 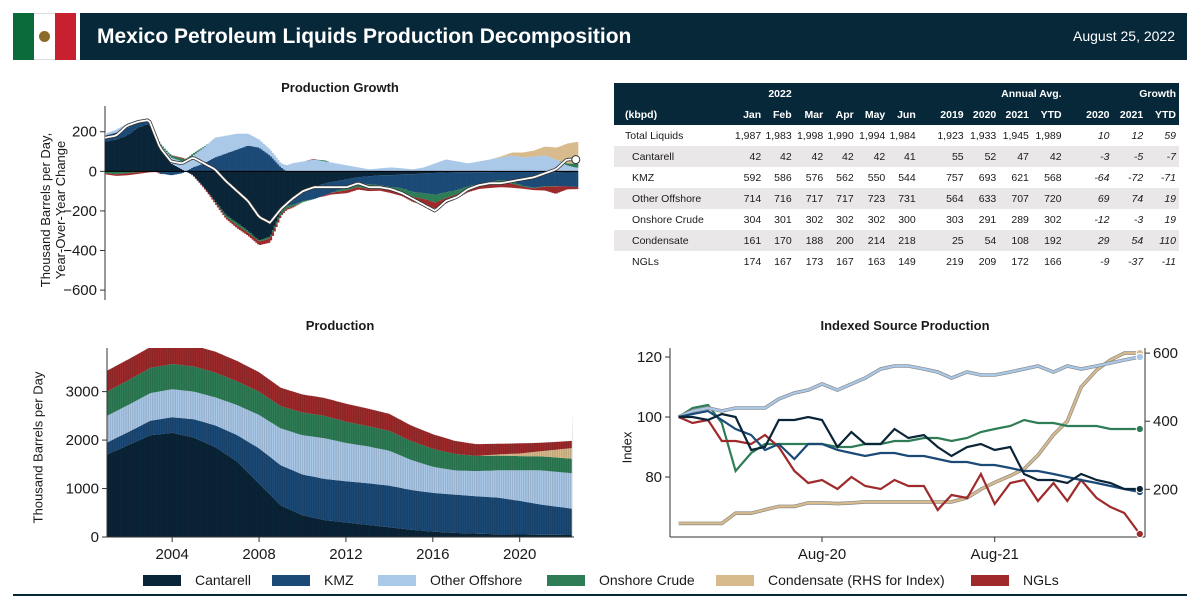 I want to click on area-mask, so click(x=340, y=393).